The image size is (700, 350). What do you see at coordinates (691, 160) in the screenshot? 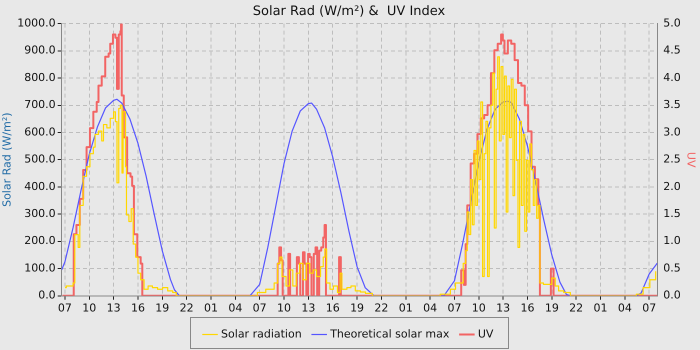
I see `y2-axis-title: UV` at bounding box center [691, 160].